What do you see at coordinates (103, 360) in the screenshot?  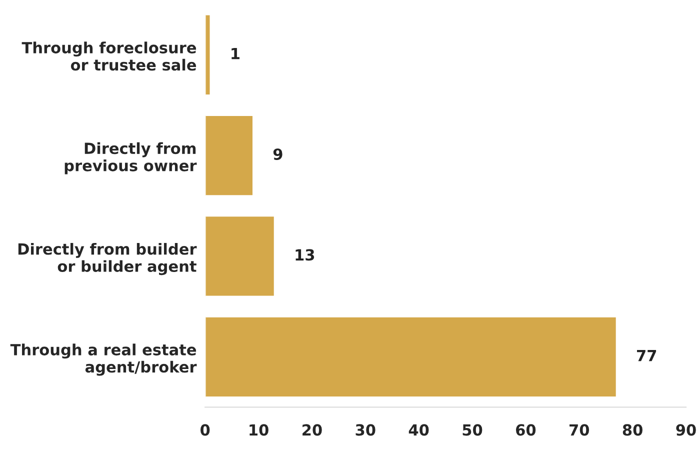 I see `y-tick-label: Through a real estate agent/broker` at bounding box center [103, 360].